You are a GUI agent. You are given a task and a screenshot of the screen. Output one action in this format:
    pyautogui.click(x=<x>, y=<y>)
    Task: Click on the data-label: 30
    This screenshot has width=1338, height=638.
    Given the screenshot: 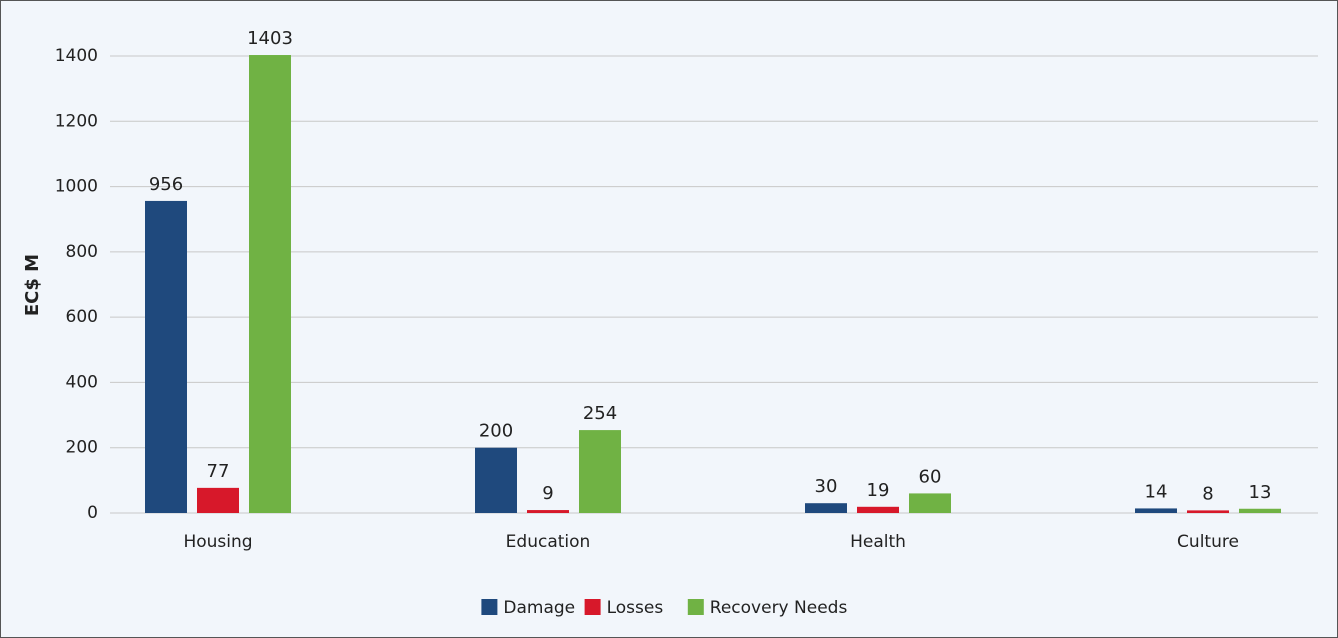 What is the action you would take?
    pyautogui.click(x=826, y=486)
    